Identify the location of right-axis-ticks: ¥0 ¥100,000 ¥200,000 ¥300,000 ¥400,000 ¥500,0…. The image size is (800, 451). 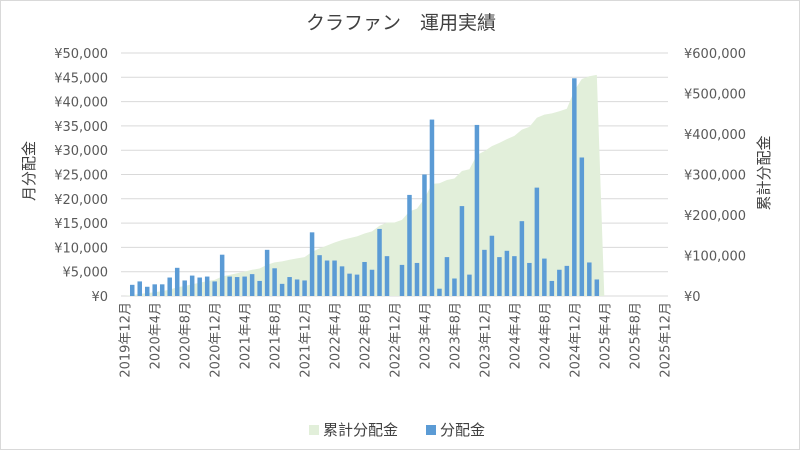
(715, 176).